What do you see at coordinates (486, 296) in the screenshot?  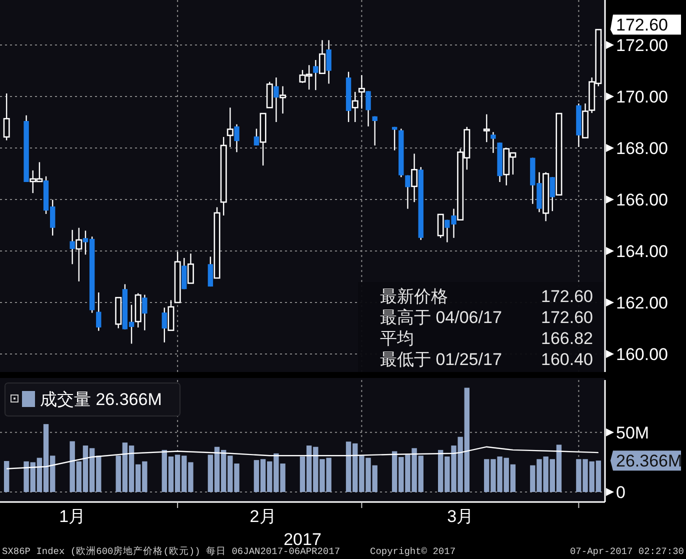 I see `text: 最新价格 172.60` at bounding box center [486, 296].